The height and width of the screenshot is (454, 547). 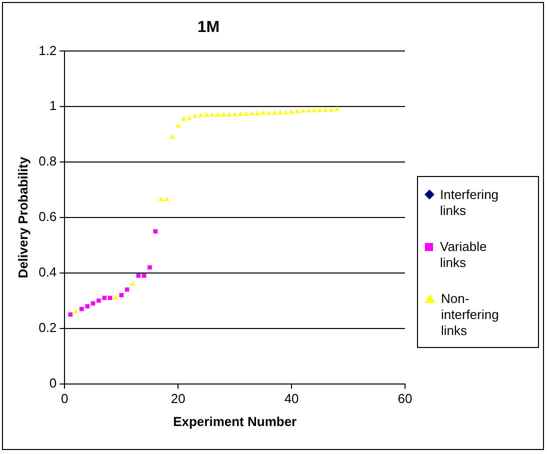 What do you see at coordinates (53, 106) in the screenshot?
I see `y-tick-label: 1` at bounding box center [53, 106].